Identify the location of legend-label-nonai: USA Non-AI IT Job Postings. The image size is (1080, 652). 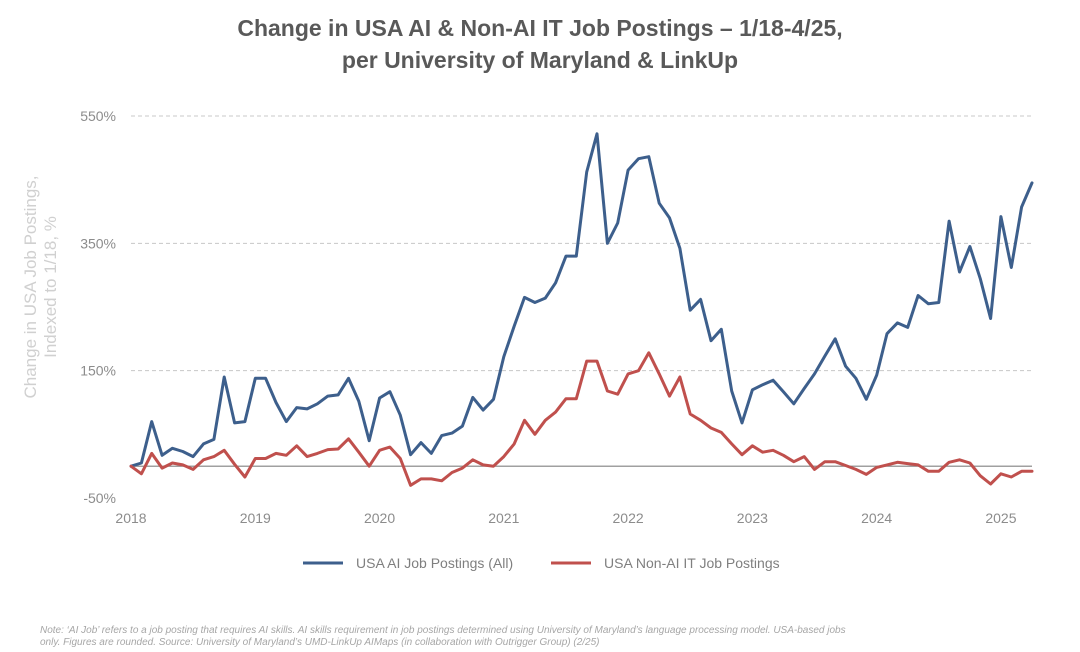
(692, 563).